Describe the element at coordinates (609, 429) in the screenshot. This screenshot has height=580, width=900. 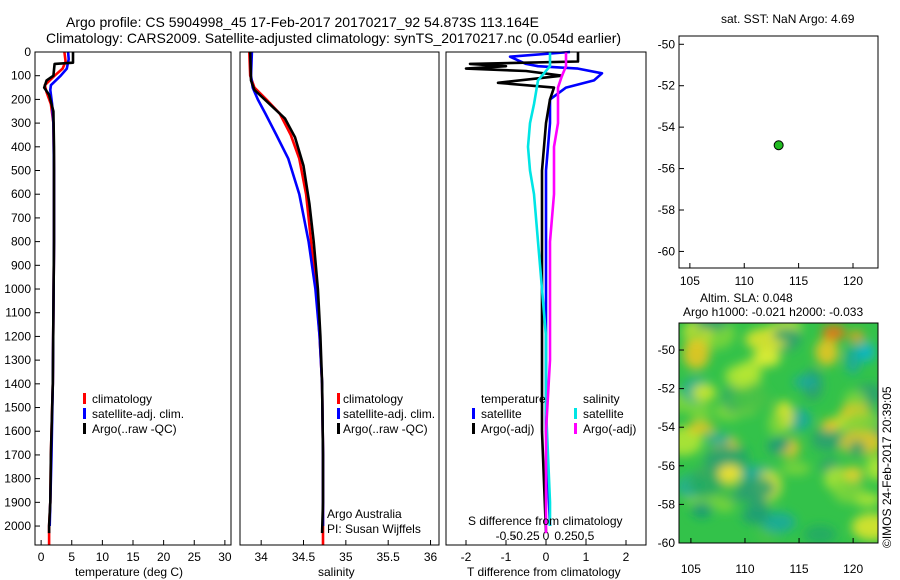
I see `legend-label-s-argo: Argo(-adj)` at that location.